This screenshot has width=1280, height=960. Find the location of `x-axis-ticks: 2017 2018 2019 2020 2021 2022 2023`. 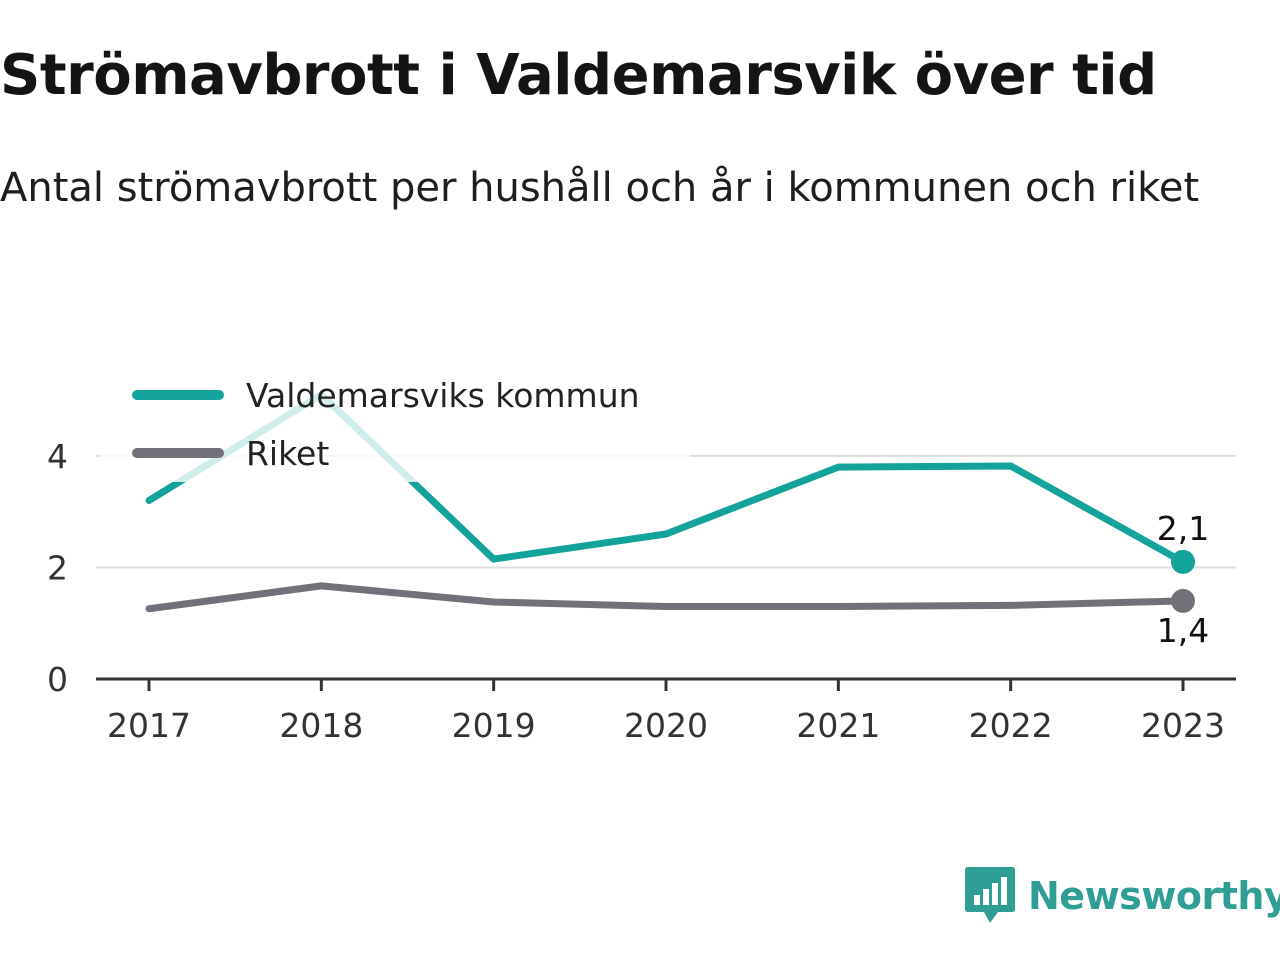

x-axis-ticks: 2017 2018 2019 2020 2021 2022 2023 is located at coordinates (666, 712).